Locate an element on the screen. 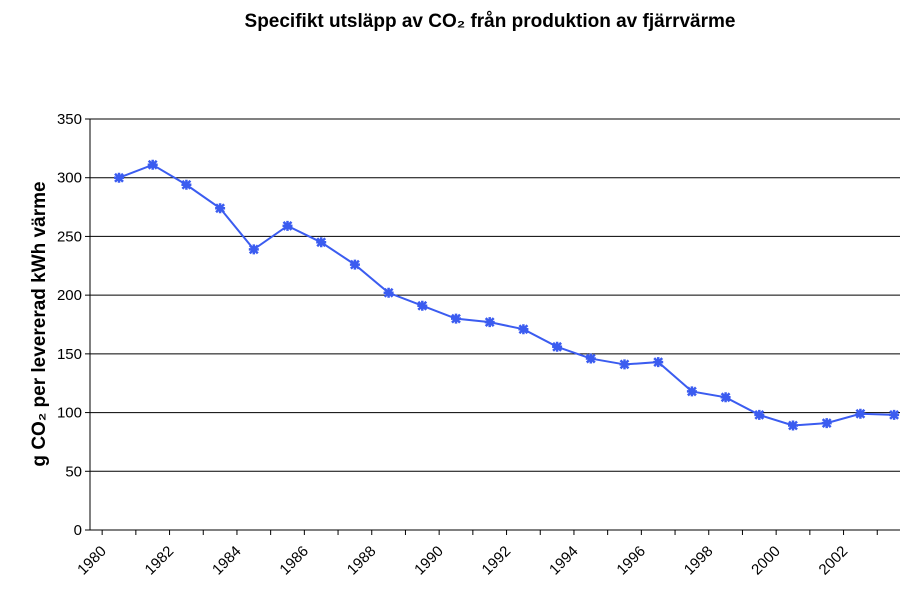 The height and width of the screenshot is (592, 903). x-tick-label: 1980 is located at coordinates (92, 561).